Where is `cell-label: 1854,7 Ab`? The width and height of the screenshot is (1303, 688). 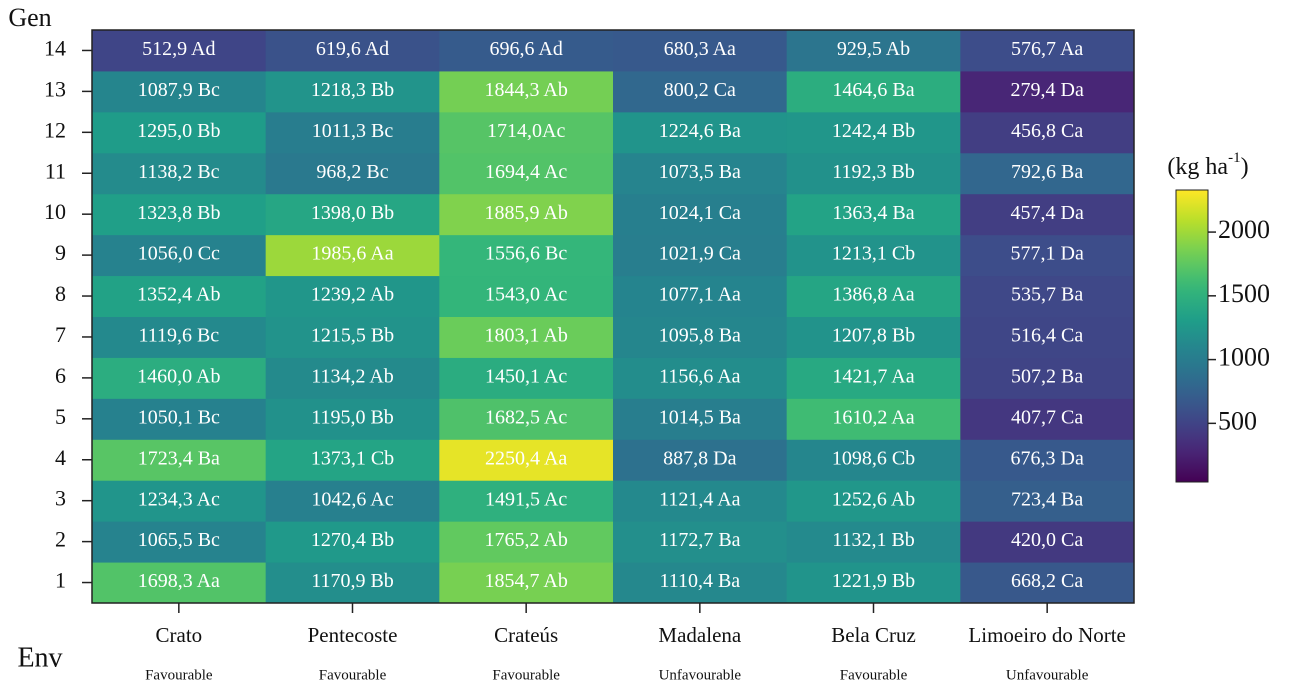 cell-label: 1854,7 Ab is located at coordinates (525, 581).